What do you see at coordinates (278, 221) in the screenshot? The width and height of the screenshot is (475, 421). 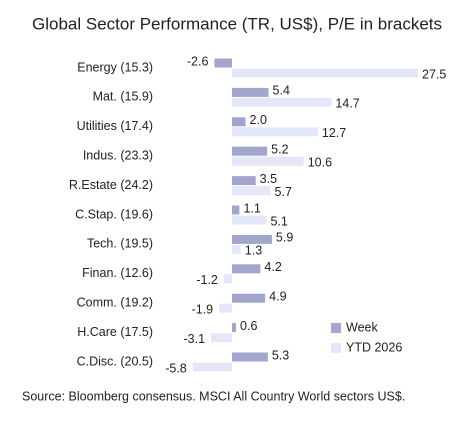 I see `value-label: 5.1` at bounding box center [278, 221].